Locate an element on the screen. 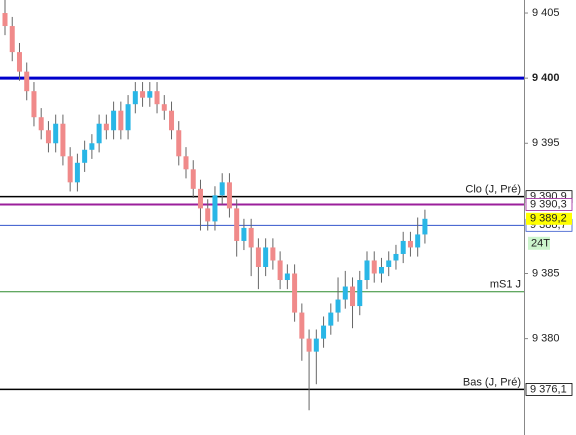 This screenshot has height=435, width=576. reference-label: Clo (J, Pré) is located at coordinates (493, 190).